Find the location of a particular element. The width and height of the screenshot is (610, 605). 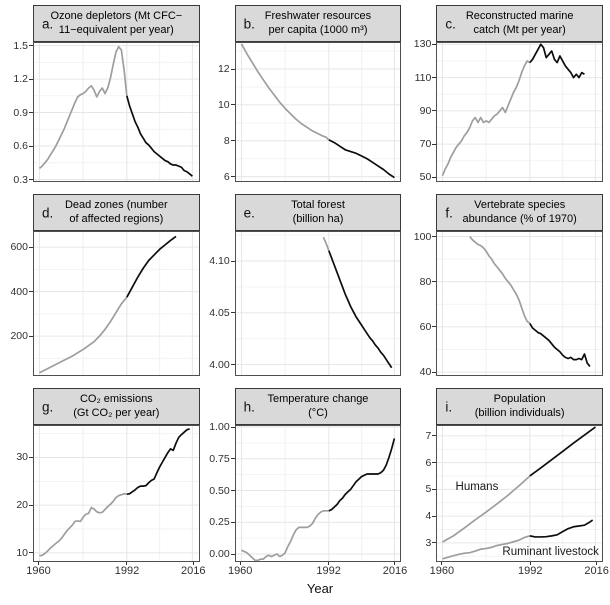

temperature-change-post1992-line is located at coordinates (361, 474).